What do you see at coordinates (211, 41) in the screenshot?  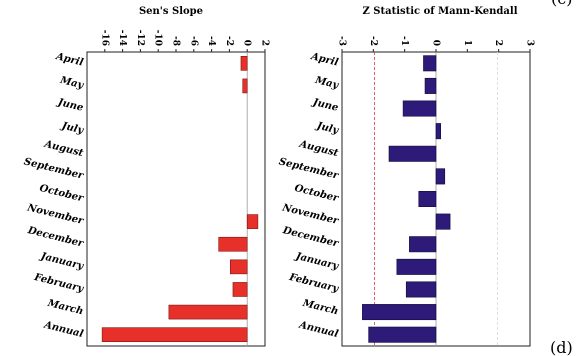 I see `x-tick-label: -4` at bounding box center [211, 41].